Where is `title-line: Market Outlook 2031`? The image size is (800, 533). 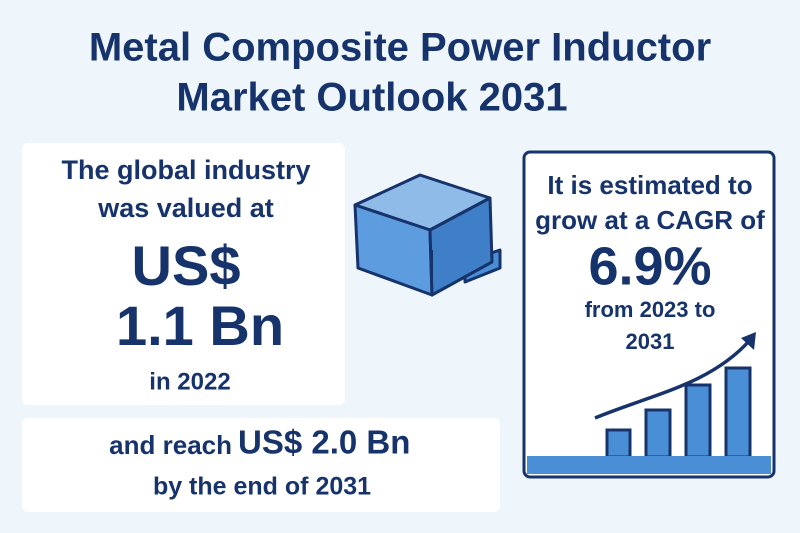
title-line: Market Outlook 2031 is located at coordinates (371, 98).